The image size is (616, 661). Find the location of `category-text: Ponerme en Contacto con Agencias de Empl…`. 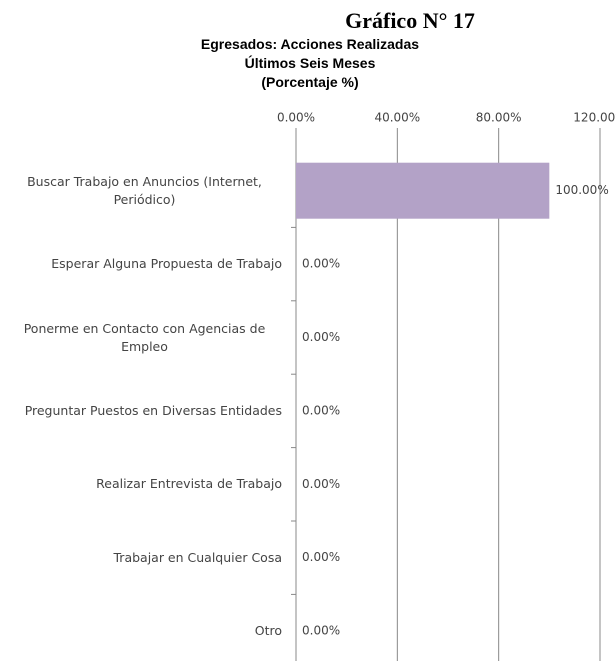

category-text: Ponerme en Contacto con Agencias de Empl… is located at coordinates (144, 337).